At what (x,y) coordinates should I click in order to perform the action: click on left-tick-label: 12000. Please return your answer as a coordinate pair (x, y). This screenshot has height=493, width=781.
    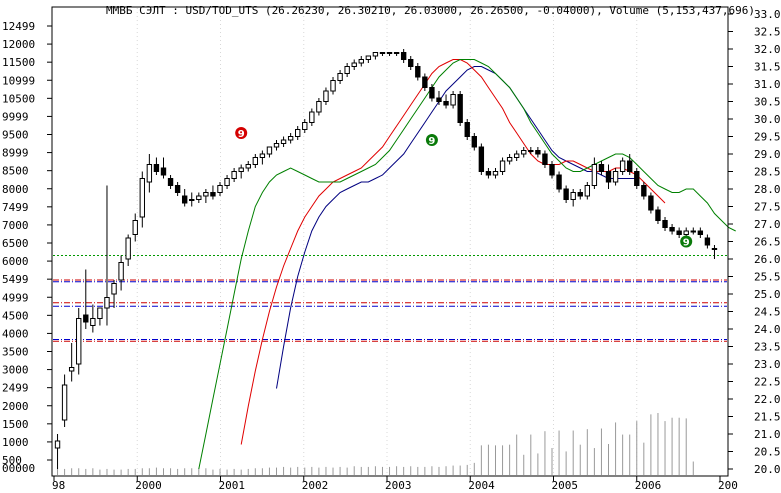
    Looking at the image, I should click on (18, 44).